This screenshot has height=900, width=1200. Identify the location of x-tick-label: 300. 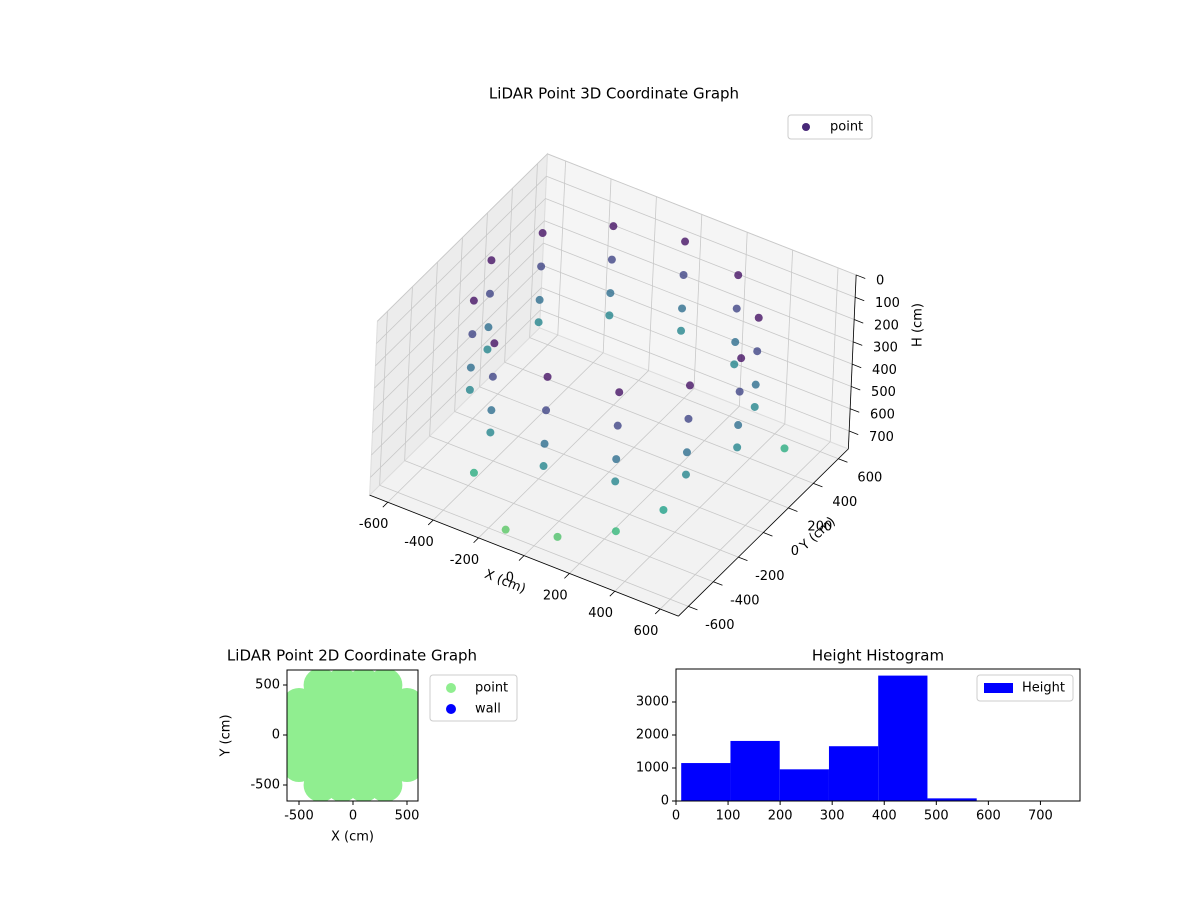
(832, 816).